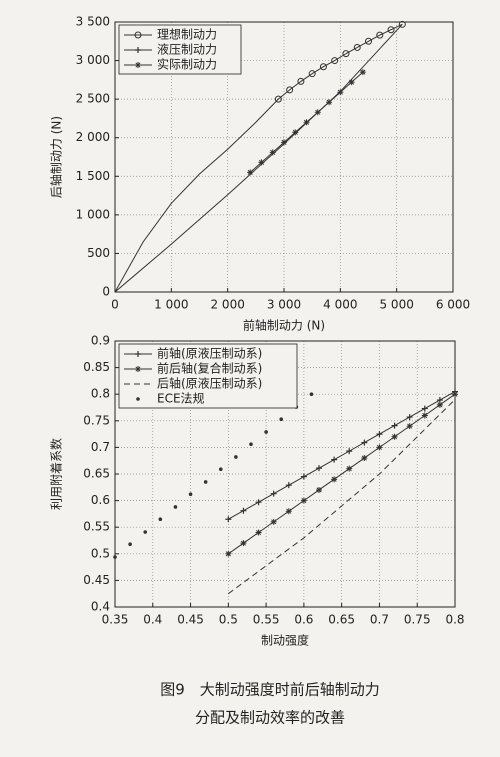 The image size is (500, 757). What do you see at coordinates (209, 383) in the screenshot?
I see `legend-label: 后轴(原液压制动系)` at bounding box center [209, 383].